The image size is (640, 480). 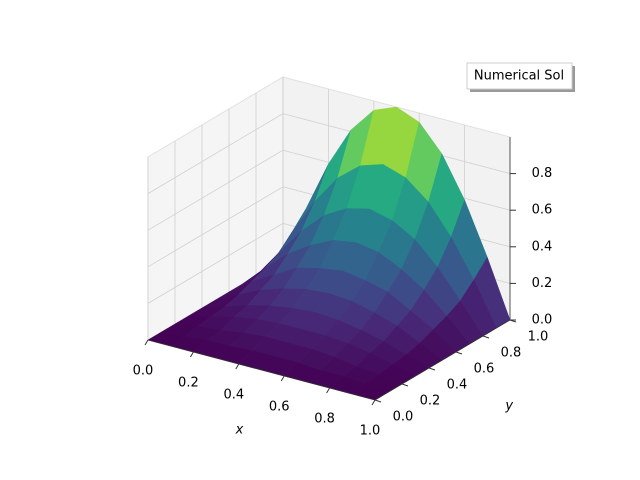 What do you see at coordinates (542, 320) in the screenshot?
I see `z-tick-label: 0.0` at bounding box center [542, 320].